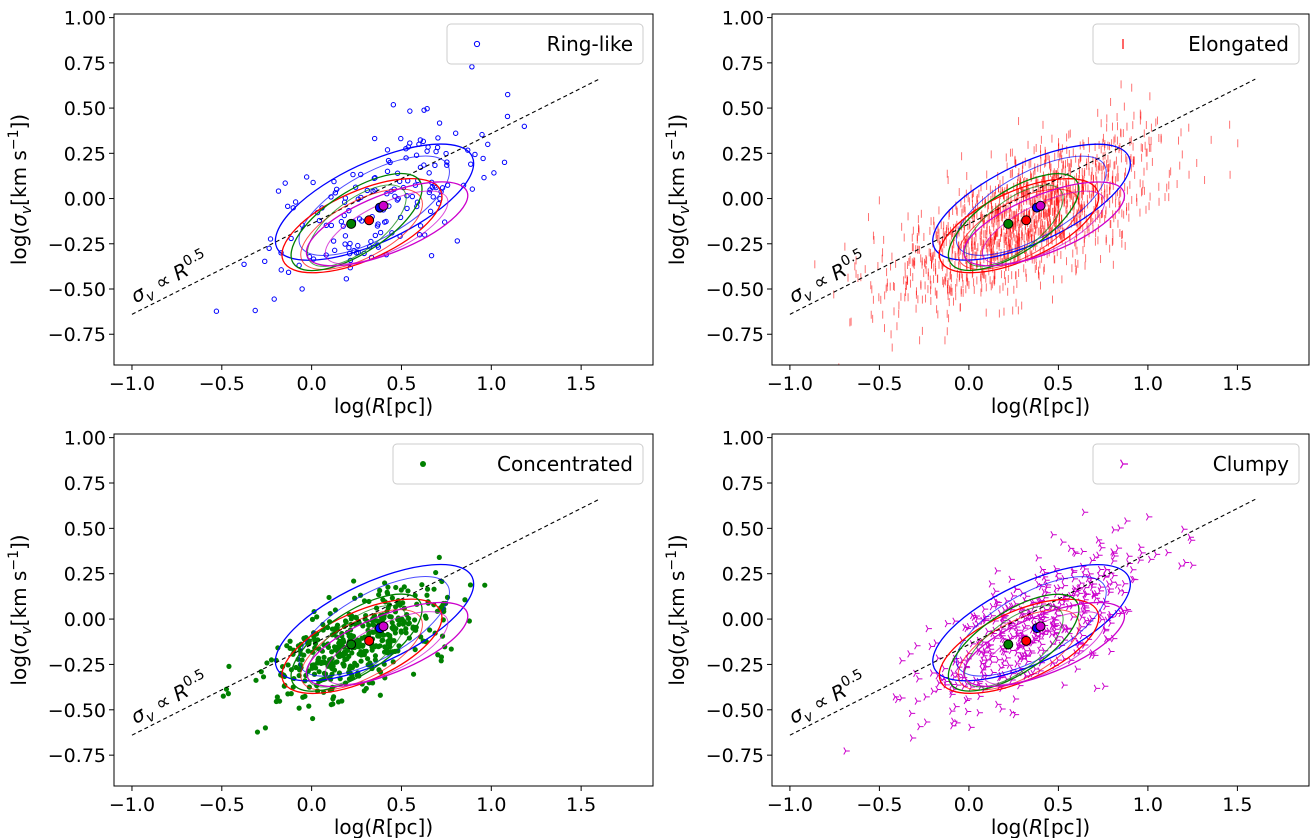  I want to click on legend: Clumpy, so click(1196, 464).